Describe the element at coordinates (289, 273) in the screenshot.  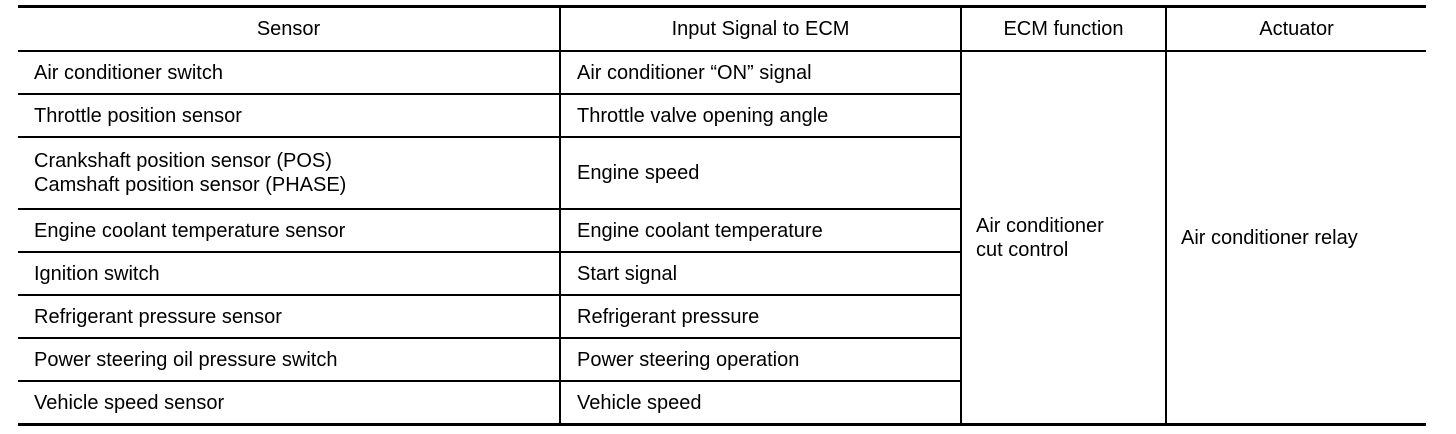
I see `sensor-cell: Ignition switch` at that location.